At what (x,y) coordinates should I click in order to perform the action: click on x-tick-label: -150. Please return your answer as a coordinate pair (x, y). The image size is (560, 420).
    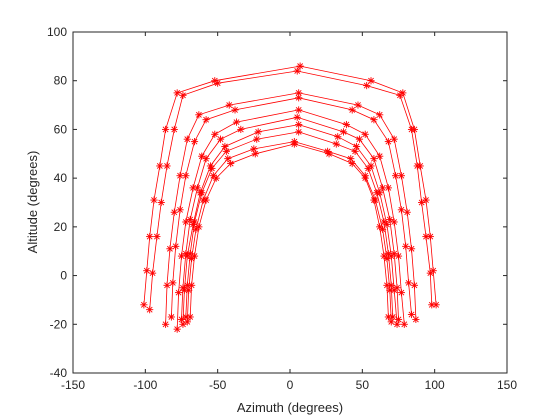
    Looking at the image, I should click on (73, 385).